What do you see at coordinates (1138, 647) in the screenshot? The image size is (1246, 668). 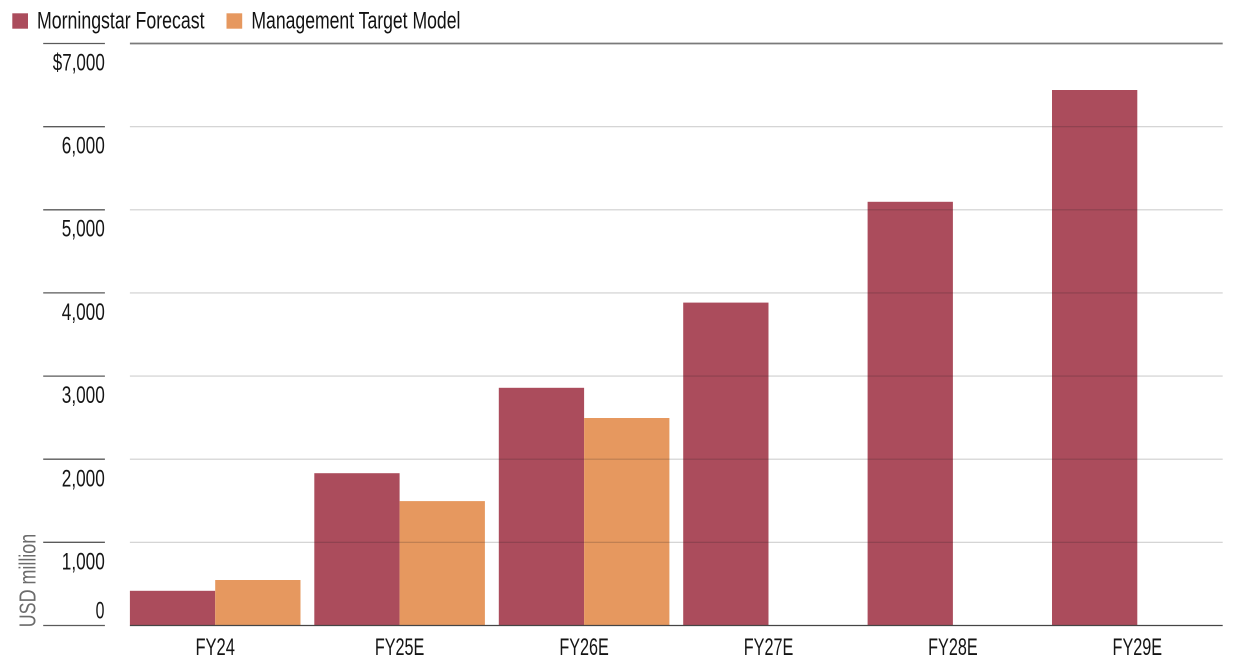 I see `svg-text: FY29E` at bounding box center [1138, 647].